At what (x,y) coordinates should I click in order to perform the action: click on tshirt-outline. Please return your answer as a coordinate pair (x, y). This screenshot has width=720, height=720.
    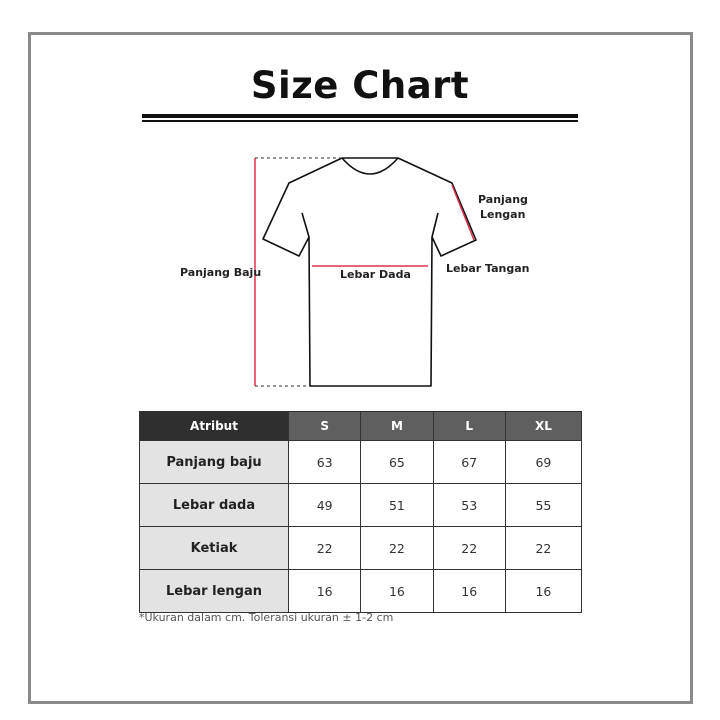
    Looking at the image, I should click on (369, 272).